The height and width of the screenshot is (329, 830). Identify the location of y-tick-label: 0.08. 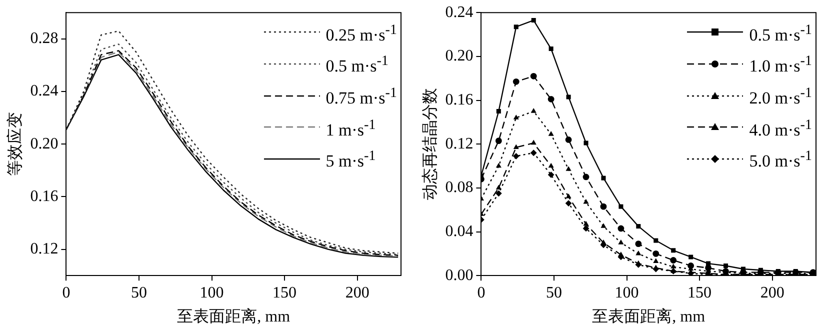
(459, 187).